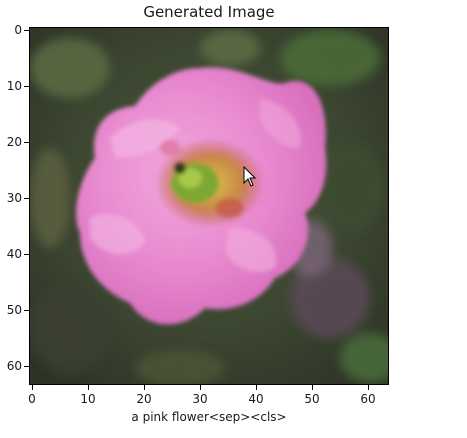  Describe the element at coordinates (210, 183) in the screenshot. I see `flower-center` at that location.